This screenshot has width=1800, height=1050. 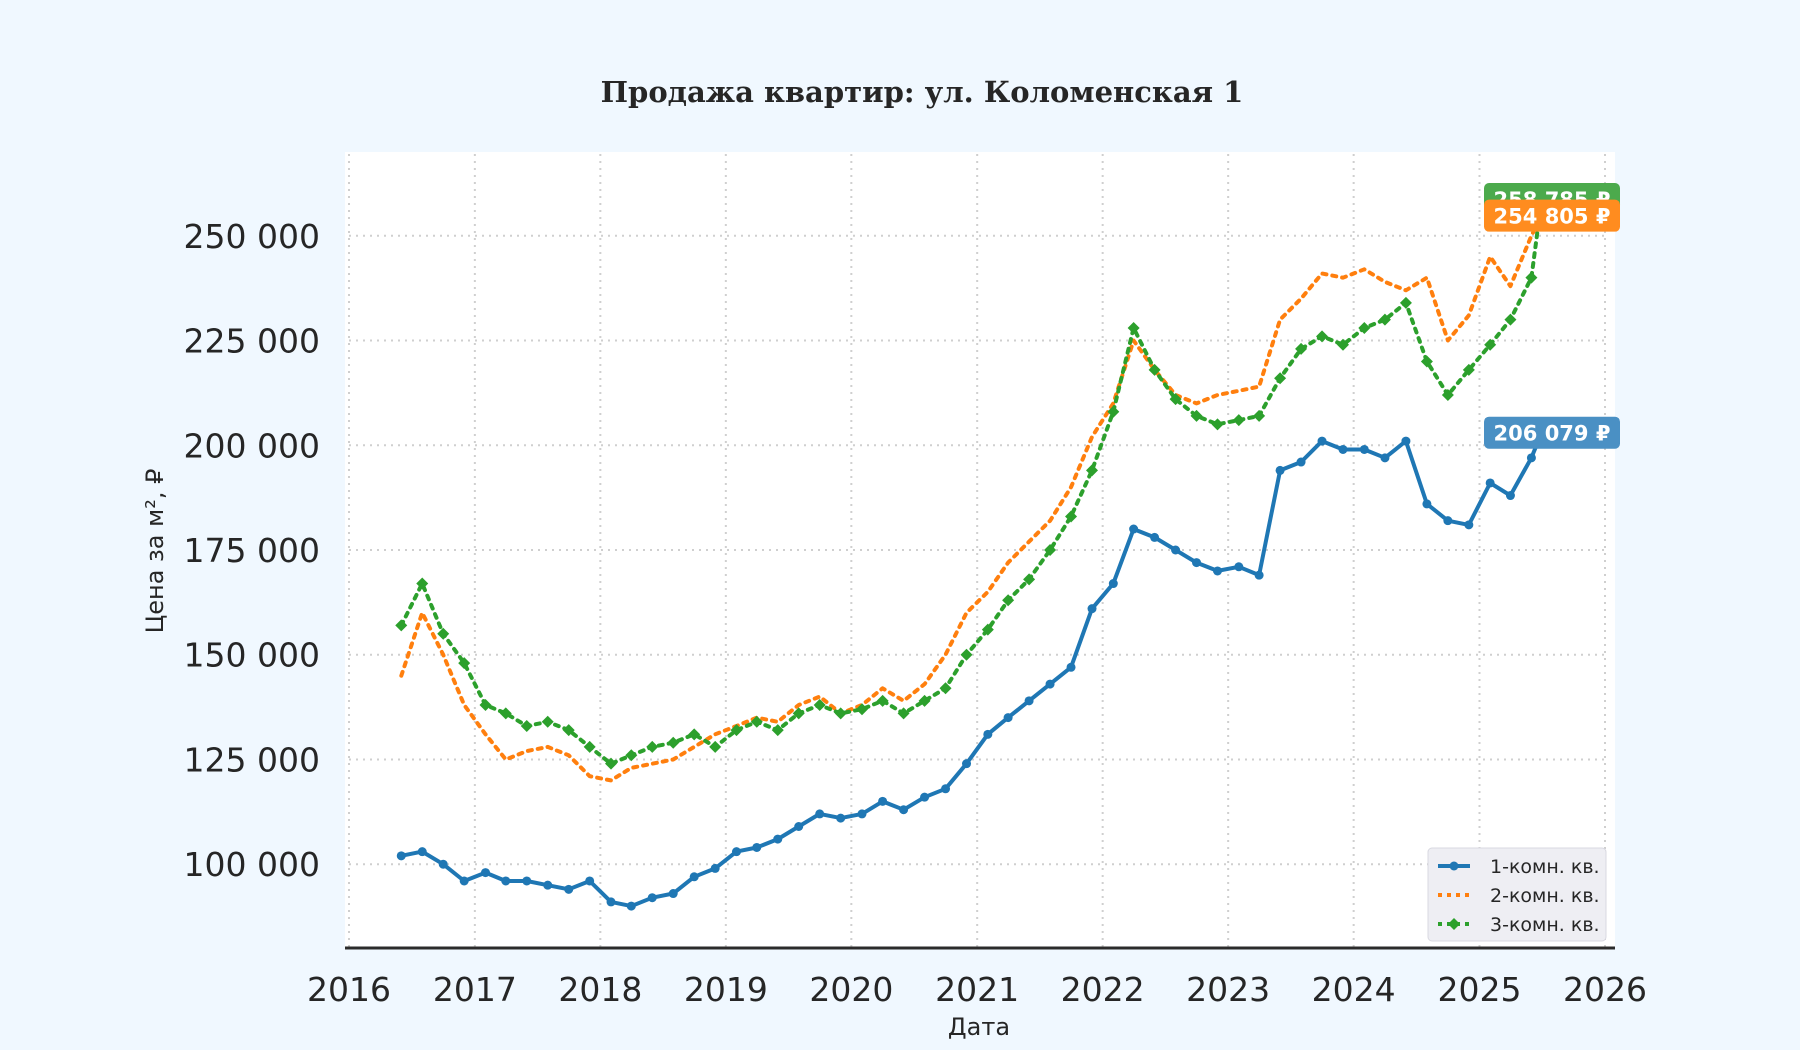 What do you see at coordinates (1354, 989) in the screenshot?
I see `x-tick-label: 2024` at bounding box center [1354, 989].